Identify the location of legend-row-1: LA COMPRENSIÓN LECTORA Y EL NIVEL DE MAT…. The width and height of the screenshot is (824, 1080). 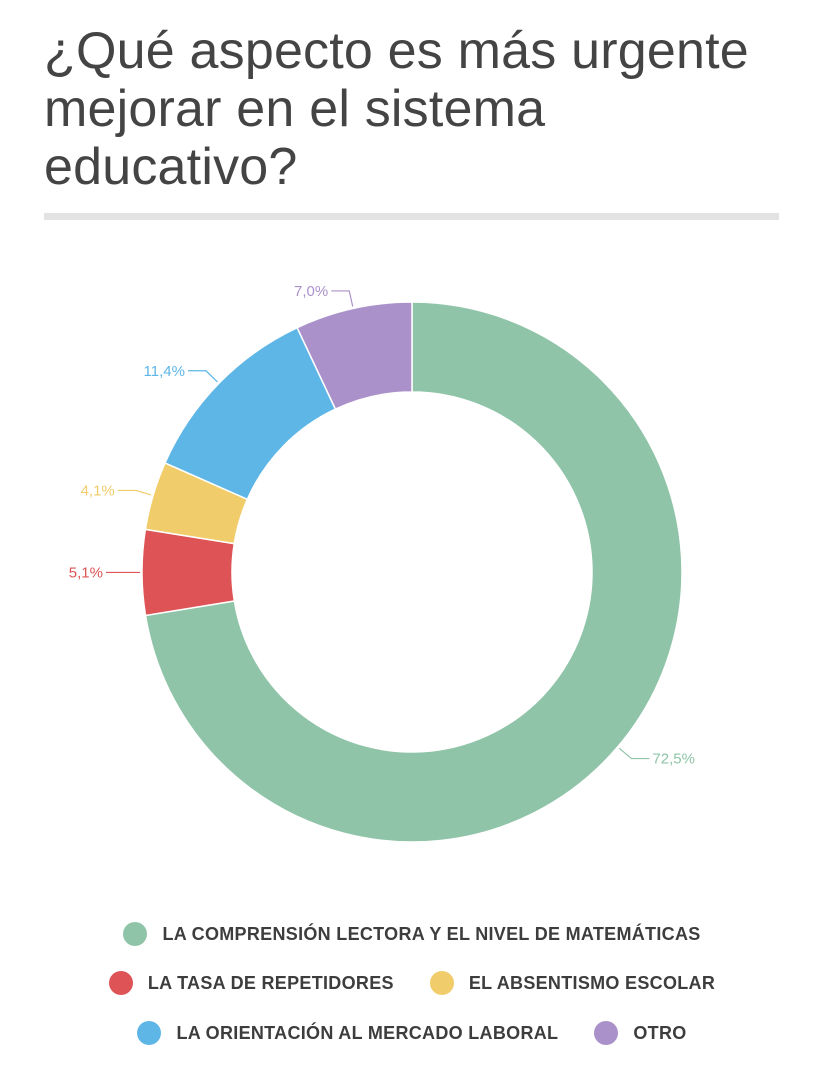
(412, 934).